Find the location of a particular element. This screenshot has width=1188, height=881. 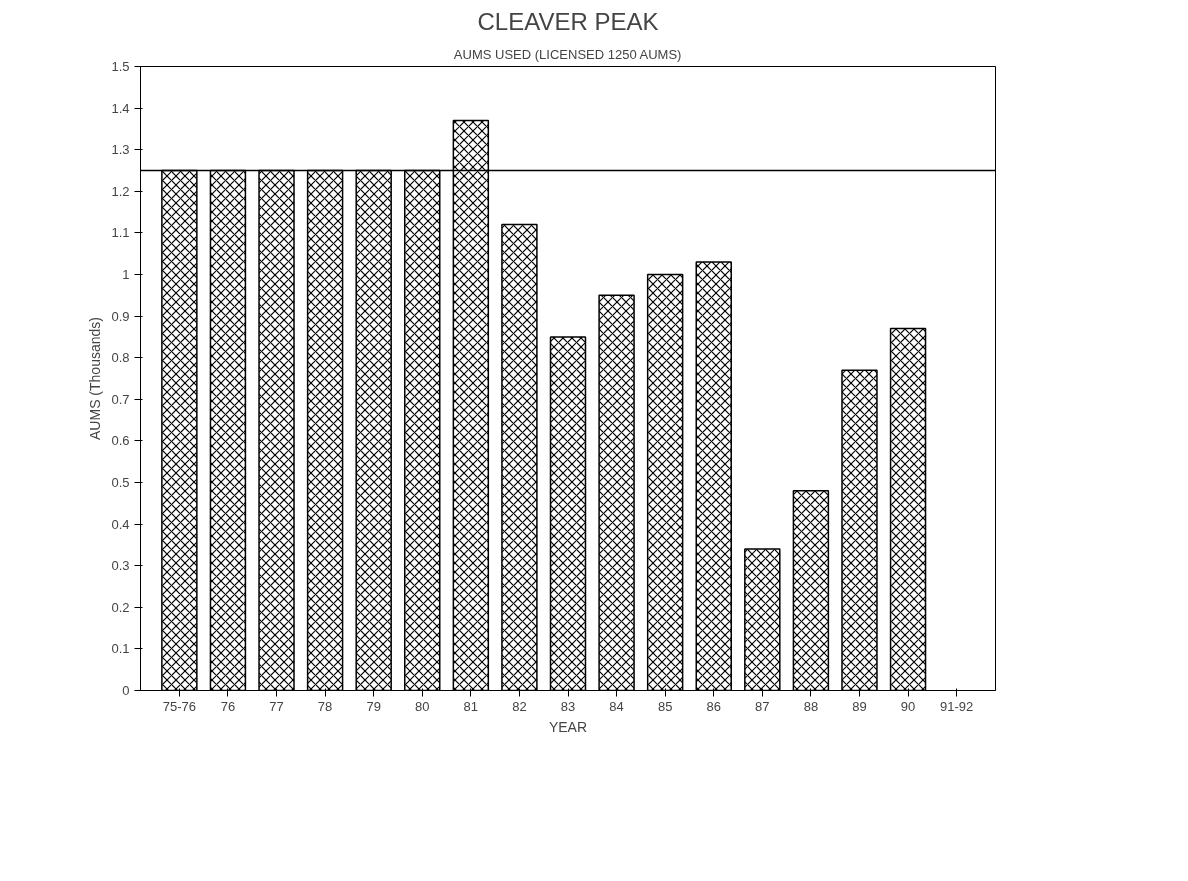

y-tick-label: 1 is located at coordinates (126, 274).